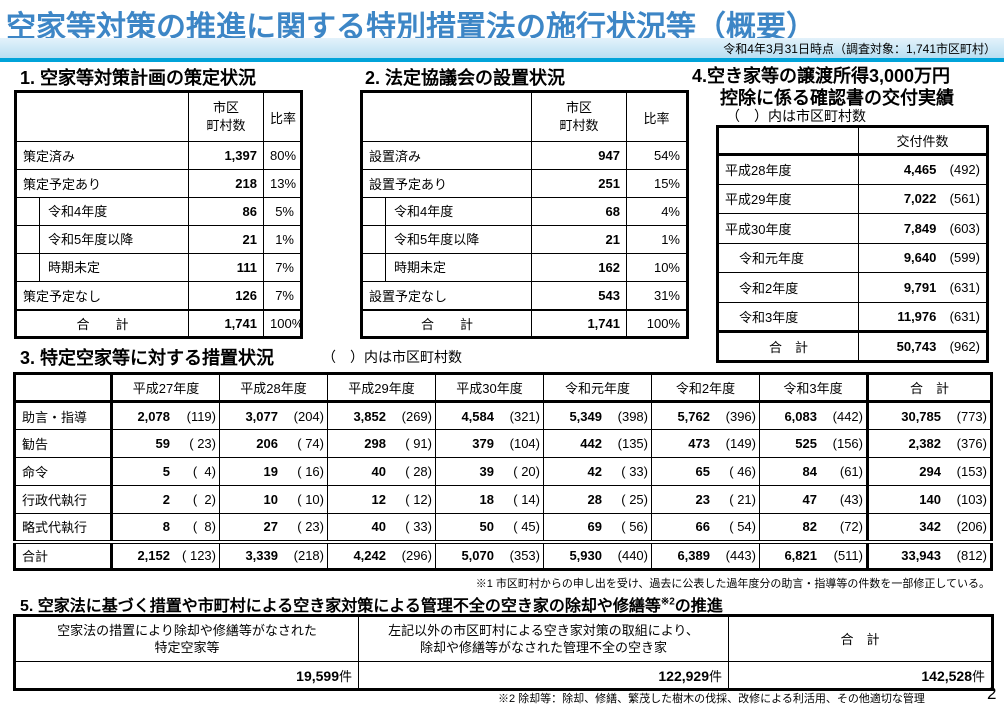 The width and height of the screenshot is (1004, 707). What do you see at coordinates (378, 527) in the screenshot?
I see `count: 40` at bounding box center [378, 527].